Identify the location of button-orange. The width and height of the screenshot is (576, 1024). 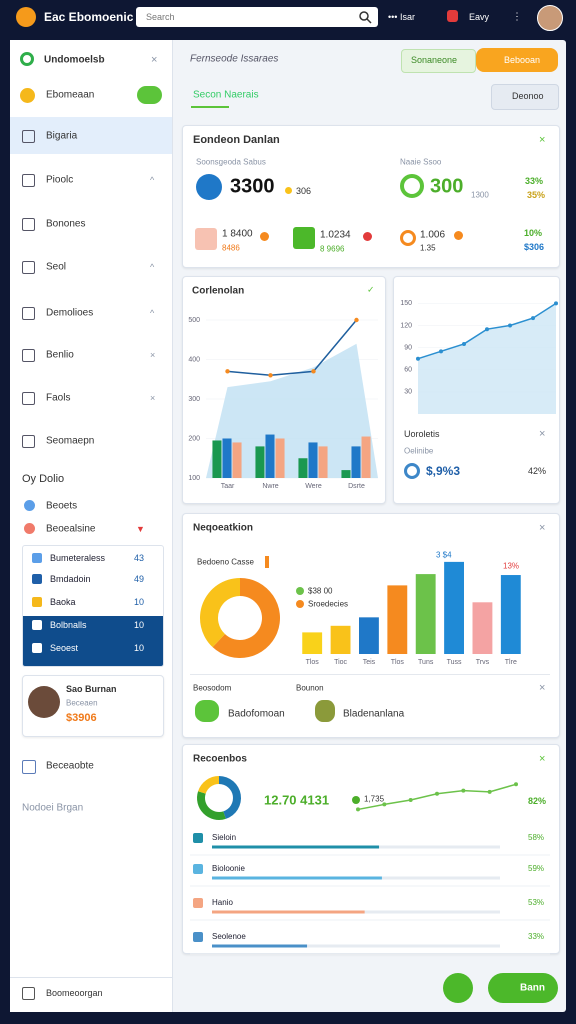
(517, 60).